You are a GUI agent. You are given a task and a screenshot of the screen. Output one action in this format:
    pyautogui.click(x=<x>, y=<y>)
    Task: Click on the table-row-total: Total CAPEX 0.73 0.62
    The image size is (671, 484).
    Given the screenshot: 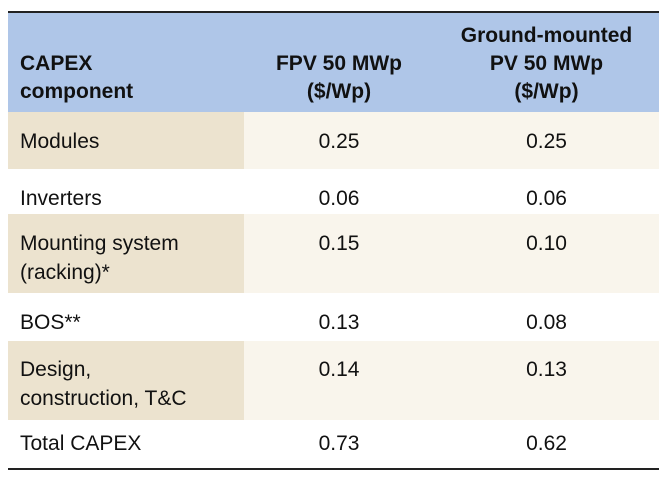 What is the action you would take?
    pyautogui.click(x=333, y=444)
    